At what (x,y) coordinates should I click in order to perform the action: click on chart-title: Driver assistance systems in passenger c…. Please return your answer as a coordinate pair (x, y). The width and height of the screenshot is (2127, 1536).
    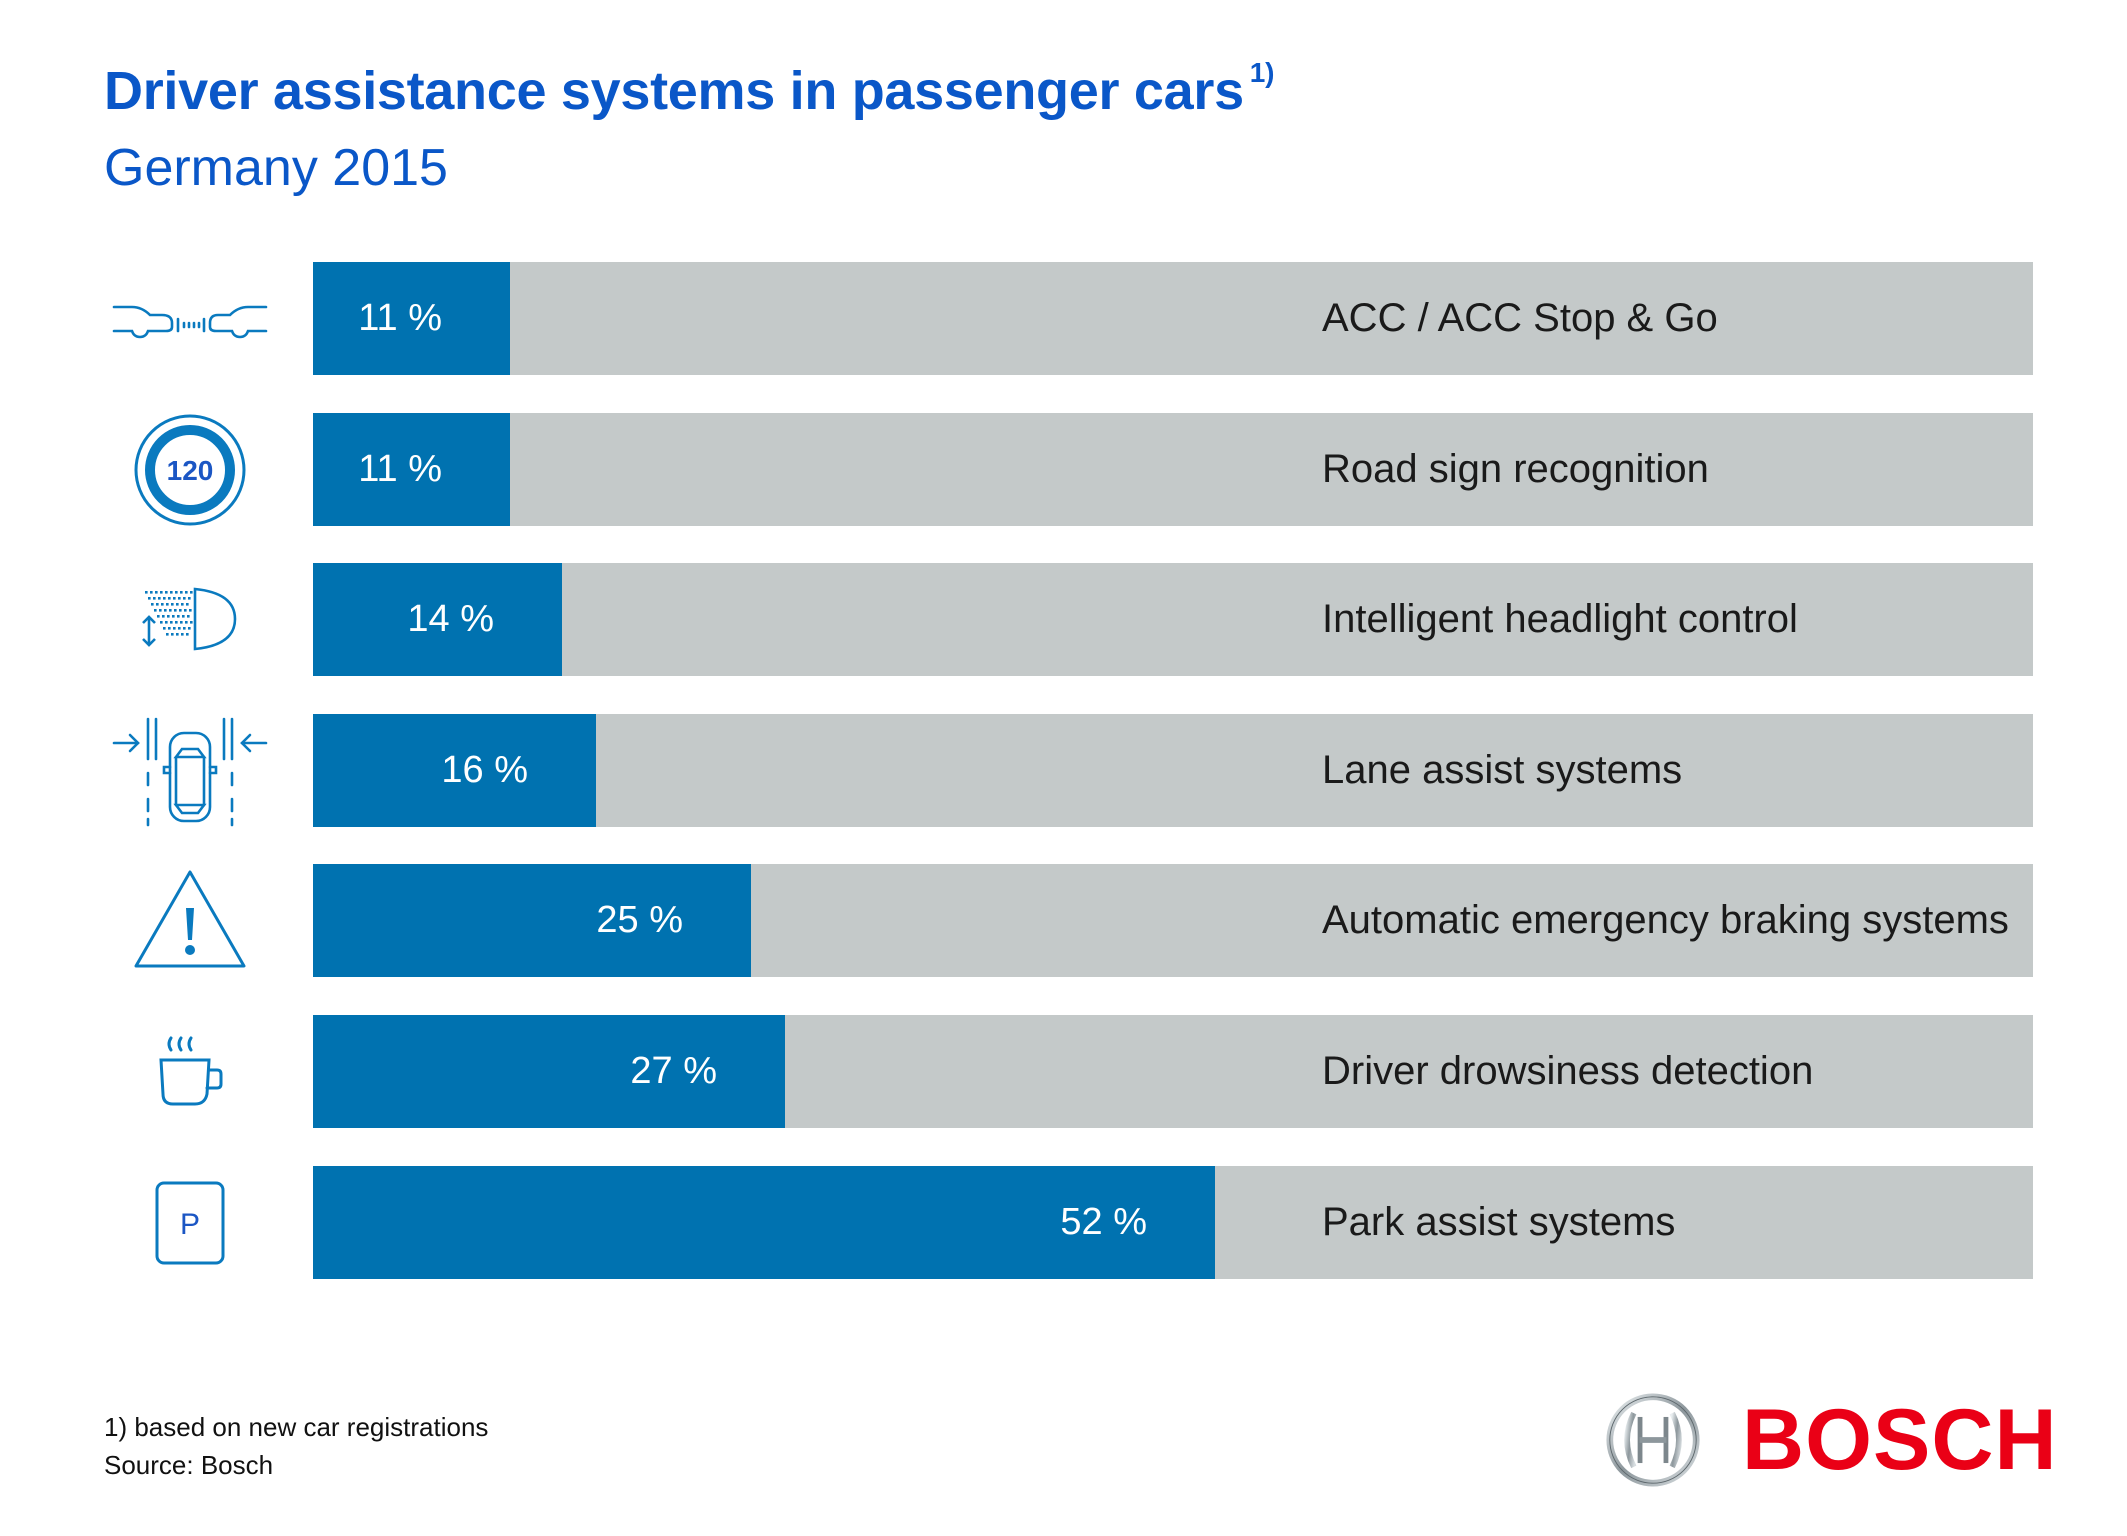
    Looking at the image, I should click on (689, 89).